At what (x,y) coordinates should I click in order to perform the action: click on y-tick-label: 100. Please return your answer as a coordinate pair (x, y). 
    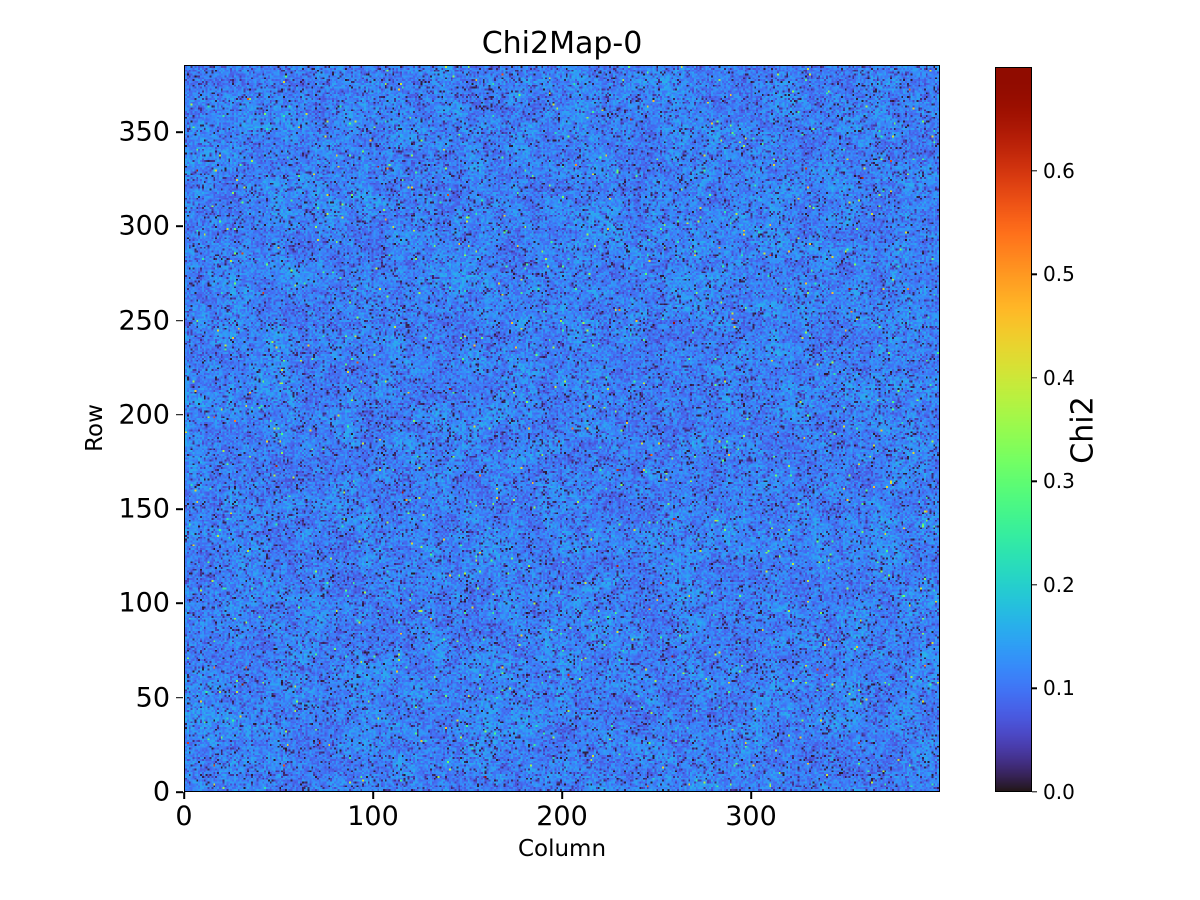
    Looking at the image, I should click on (144, 603).